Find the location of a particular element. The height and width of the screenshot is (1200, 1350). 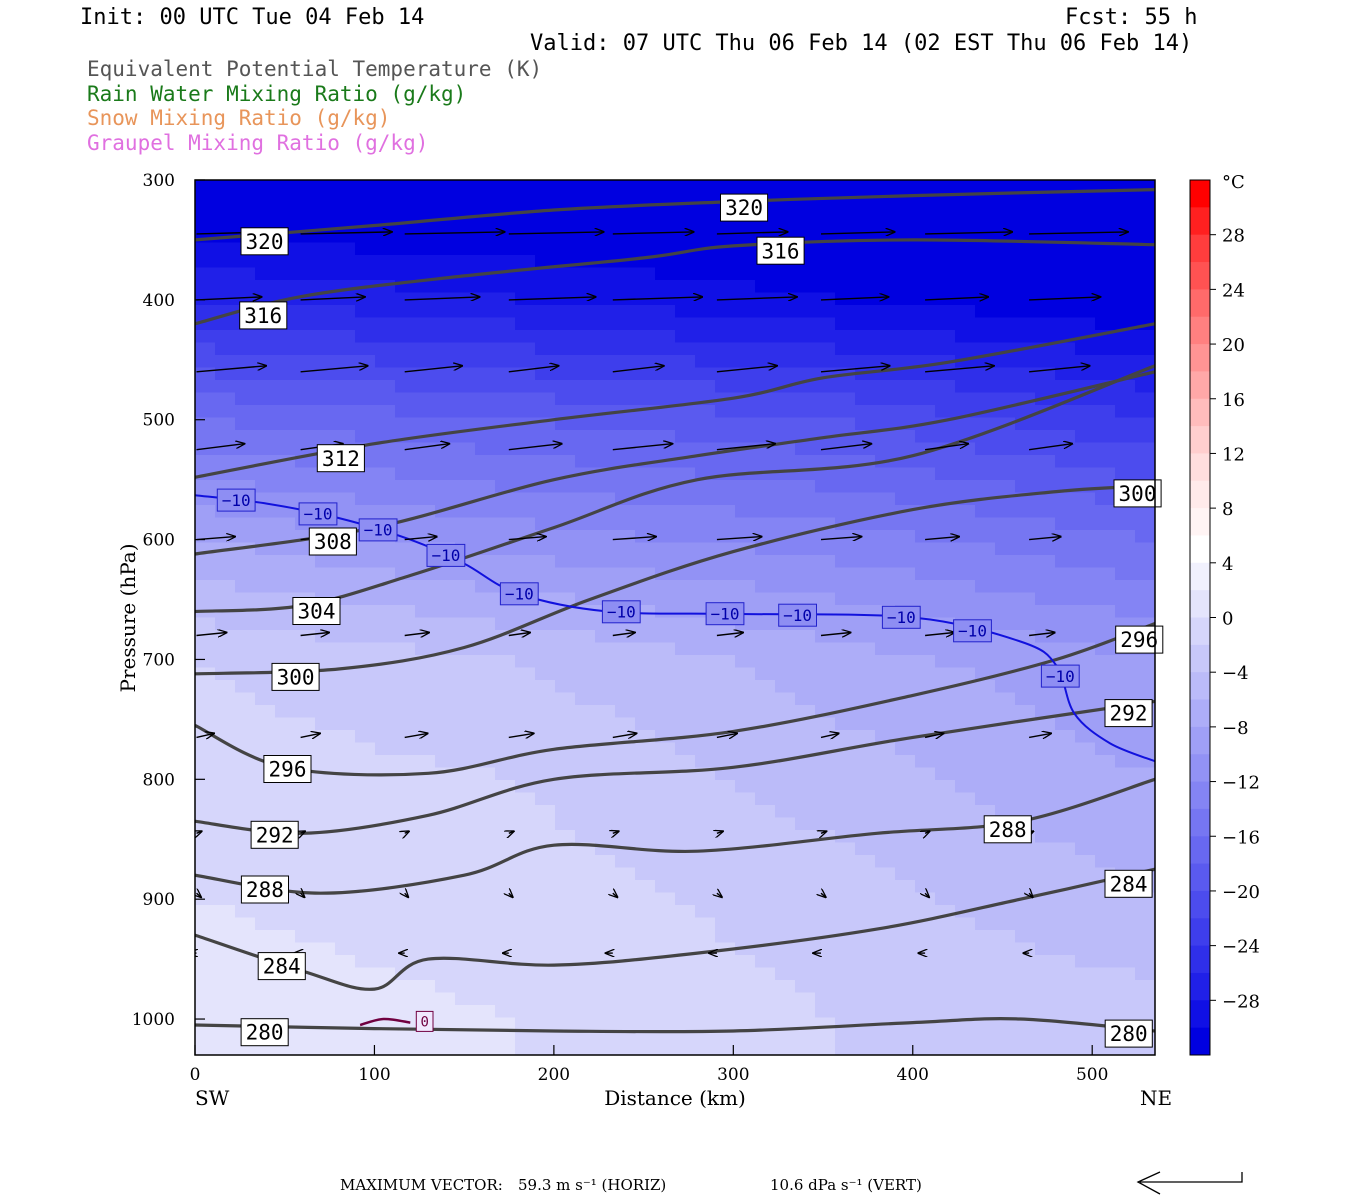

wind-vector is located at coordinates (968, 233).